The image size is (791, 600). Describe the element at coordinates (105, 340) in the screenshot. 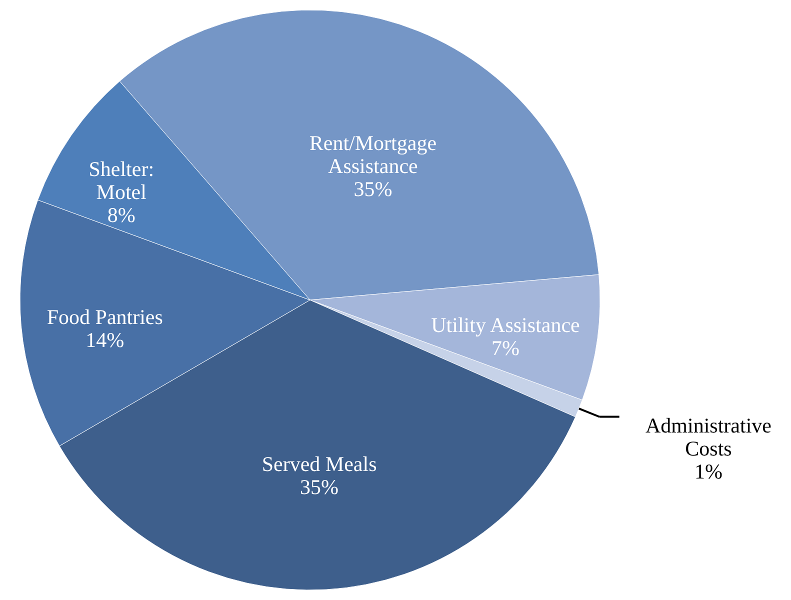

I see `data-label: 14%` at that location.